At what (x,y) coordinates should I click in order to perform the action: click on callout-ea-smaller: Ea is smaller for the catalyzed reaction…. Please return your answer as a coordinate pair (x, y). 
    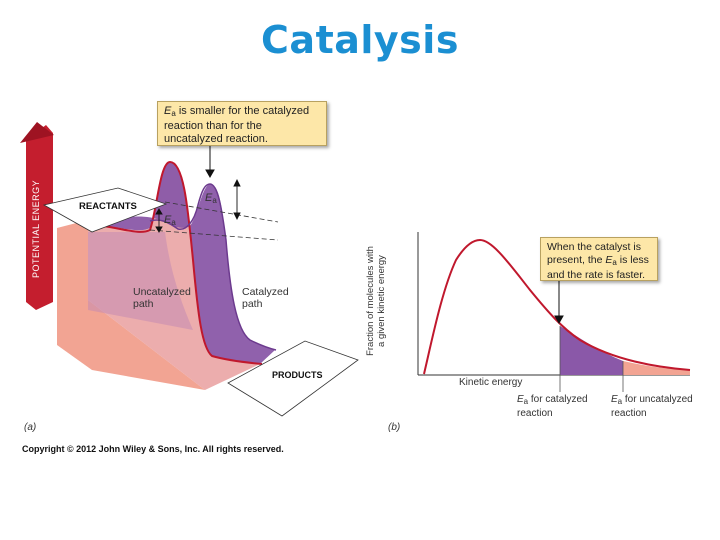
    Looking at the image, I should click on (242, 123).